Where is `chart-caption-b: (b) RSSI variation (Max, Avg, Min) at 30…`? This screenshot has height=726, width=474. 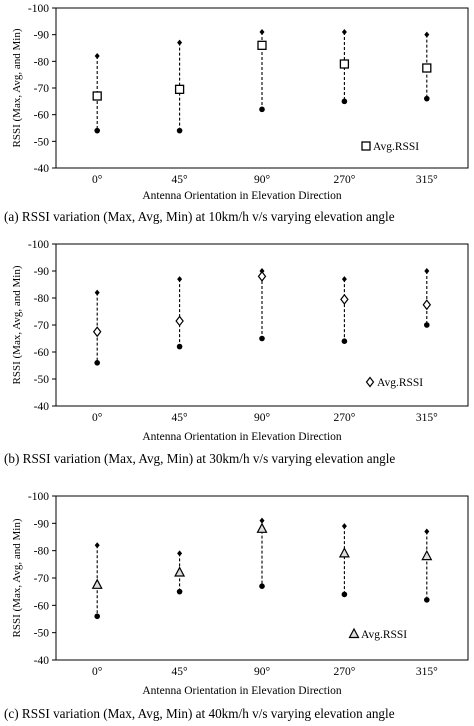
chart-caption-b: (b) RSSI variation (Max, Avg, Min) at 30… is located at coordinates (200, 458).